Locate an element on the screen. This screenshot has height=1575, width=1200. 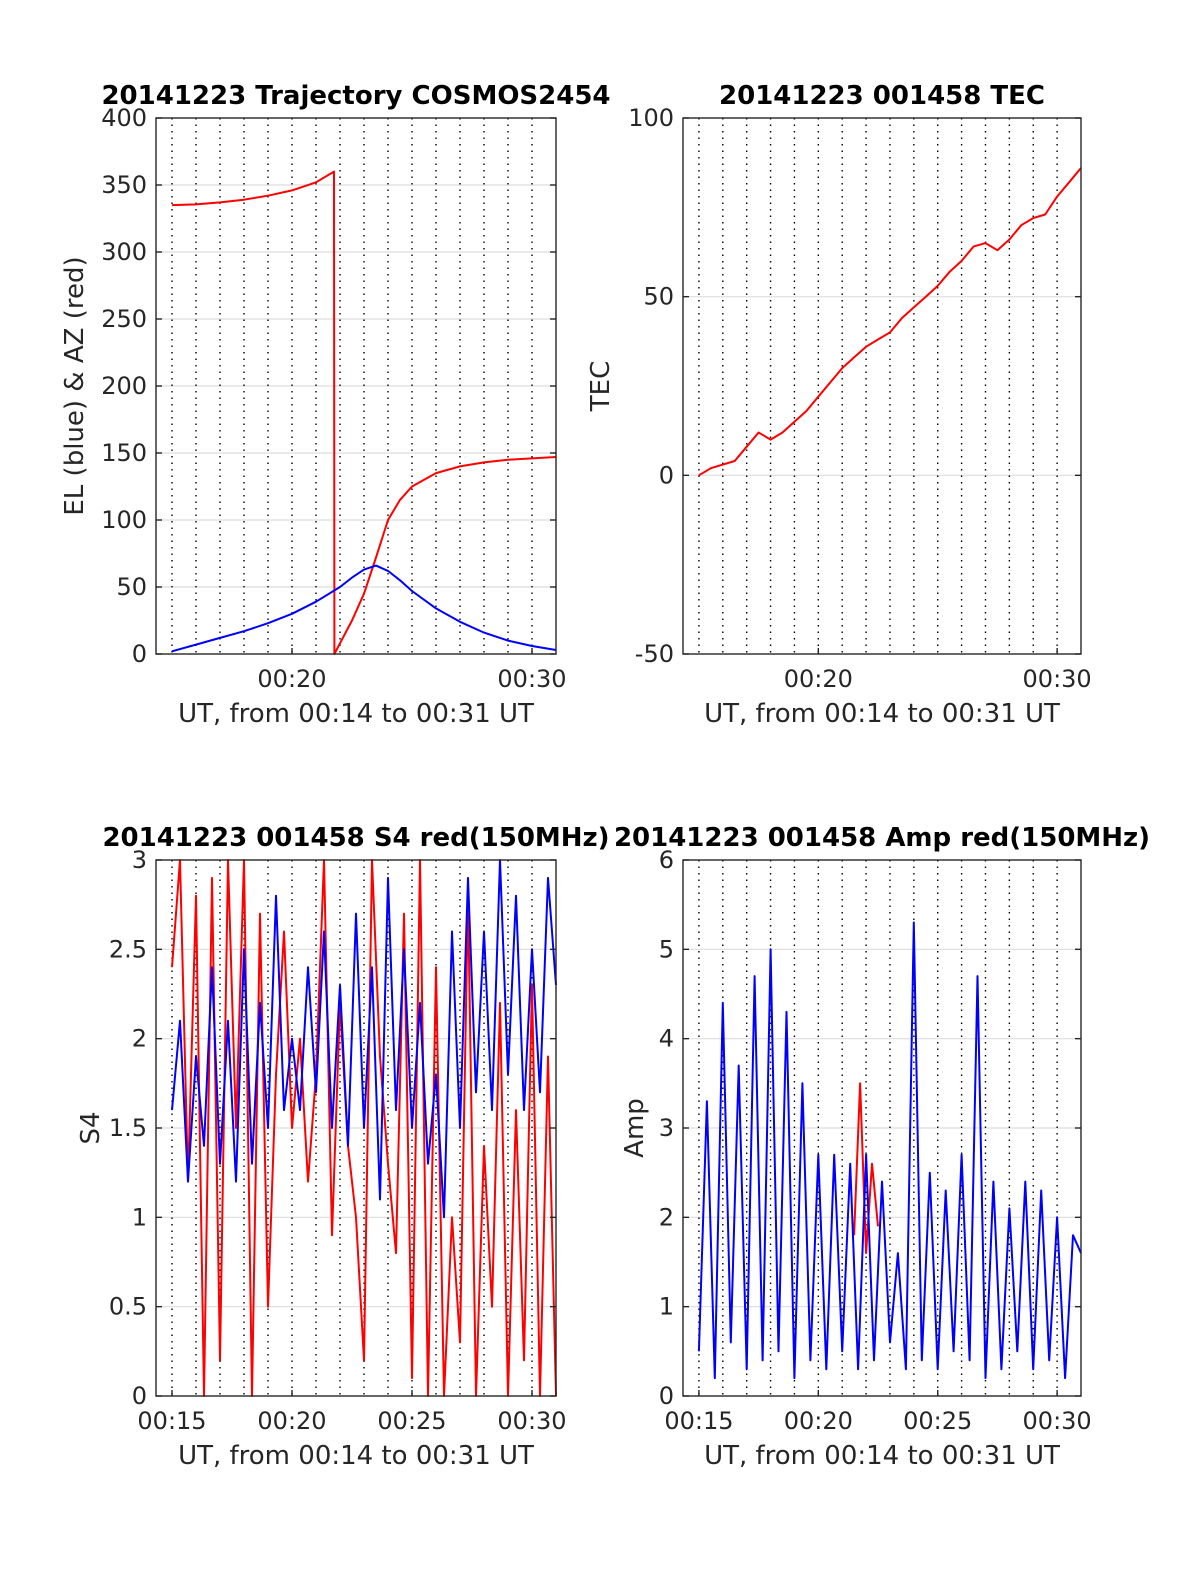
tec-x-tick-label: 00:30 is located at coordinates (1057, 679).